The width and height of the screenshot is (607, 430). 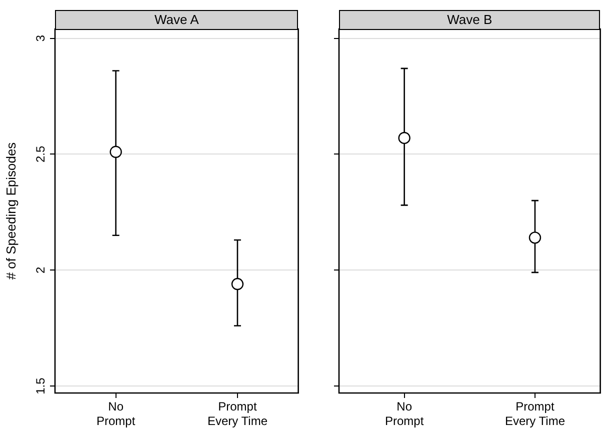 I want to click on chart-title: Wave B, so click(x=469, y=20).